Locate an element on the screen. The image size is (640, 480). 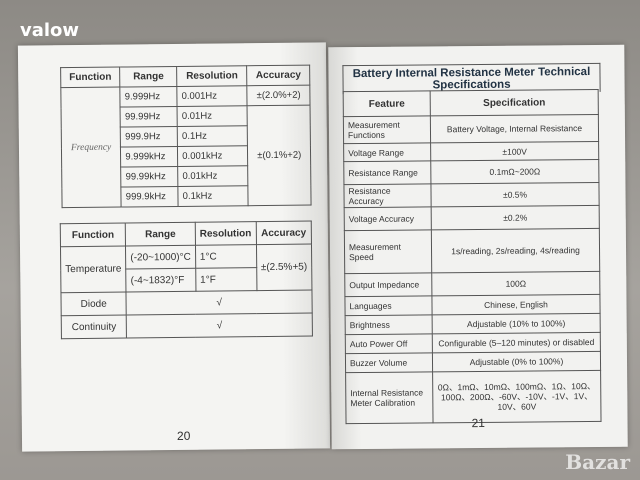
spec-cell: Adjustable (0% to 100%) is located at coordinates (516, 361).